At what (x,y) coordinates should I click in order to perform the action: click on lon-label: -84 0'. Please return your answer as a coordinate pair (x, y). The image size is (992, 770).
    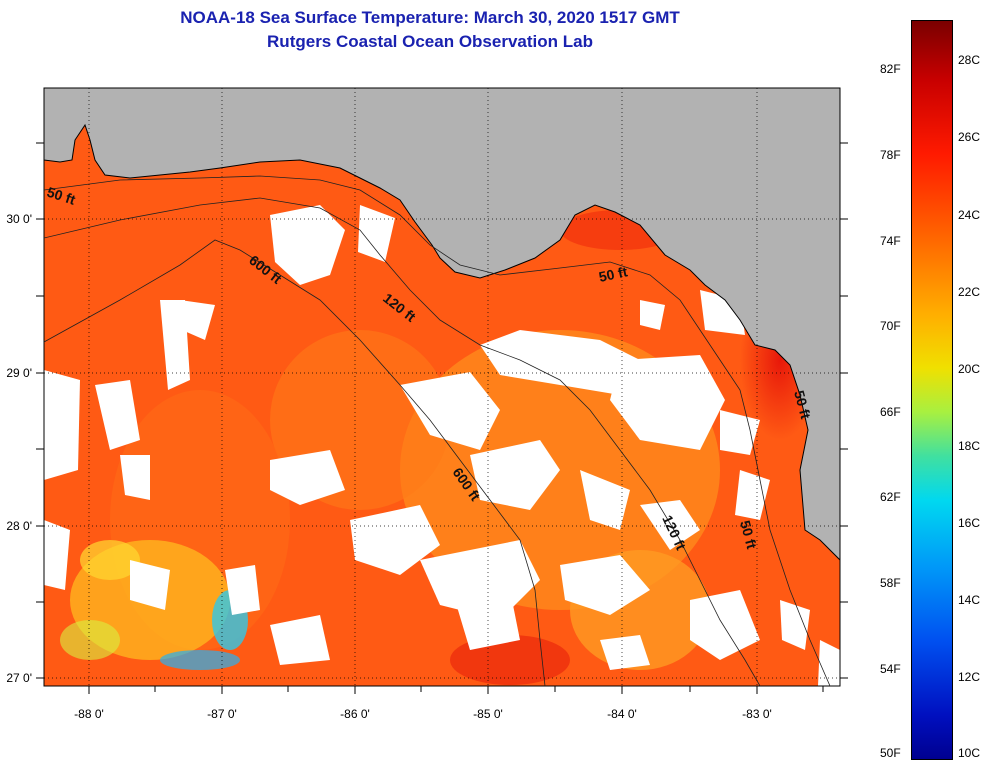
    Looking at the image, I should click on (622, 714).